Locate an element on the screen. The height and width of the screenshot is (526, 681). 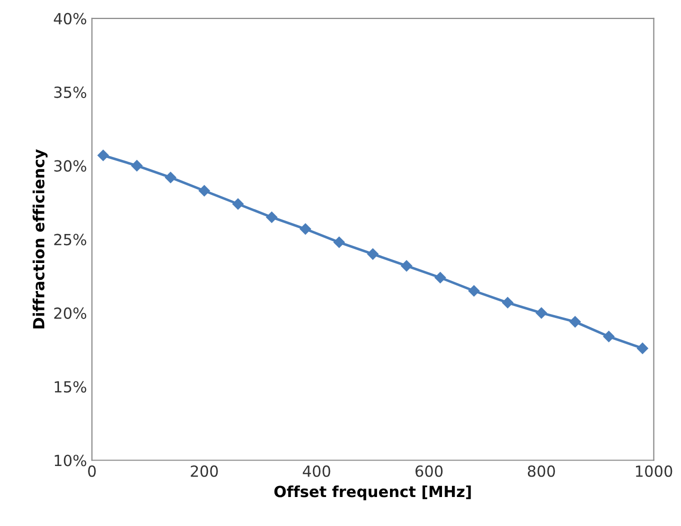
y-tick-label: 30% is located at coordinates (70, 166).